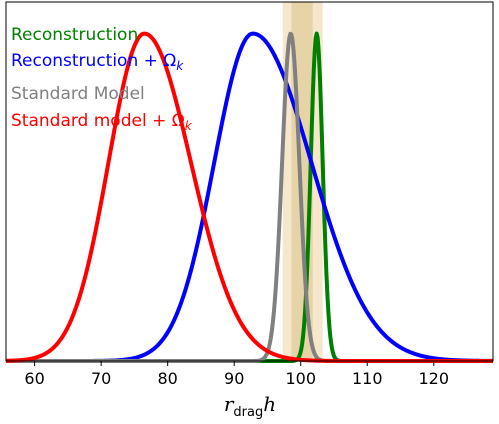 The height and width of the screenshot is (424, 499). Describe the element at coordinates (97, 62) in the screenshot. I see `legend-entry-reconstruction-omega-k: Reconstruction + Ωk` at that location.